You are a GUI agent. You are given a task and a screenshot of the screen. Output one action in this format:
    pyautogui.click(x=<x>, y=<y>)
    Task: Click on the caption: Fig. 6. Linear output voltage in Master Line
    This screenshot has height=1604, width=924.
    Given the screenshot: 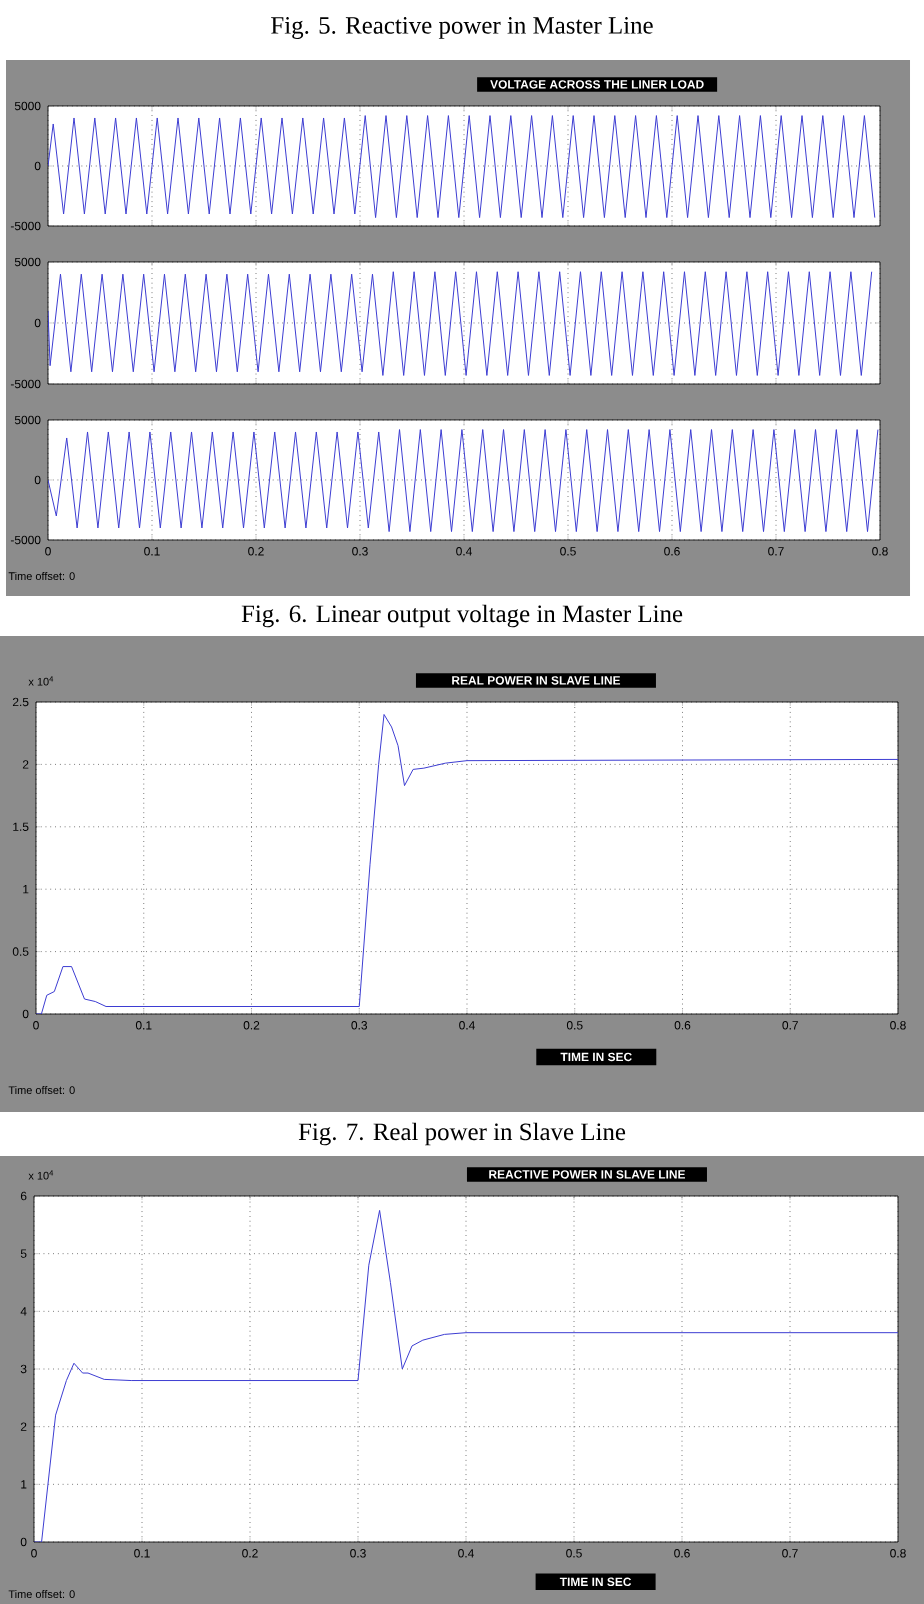 What is the action you would take?
    pyautogui.click(x=462, y=616)
    